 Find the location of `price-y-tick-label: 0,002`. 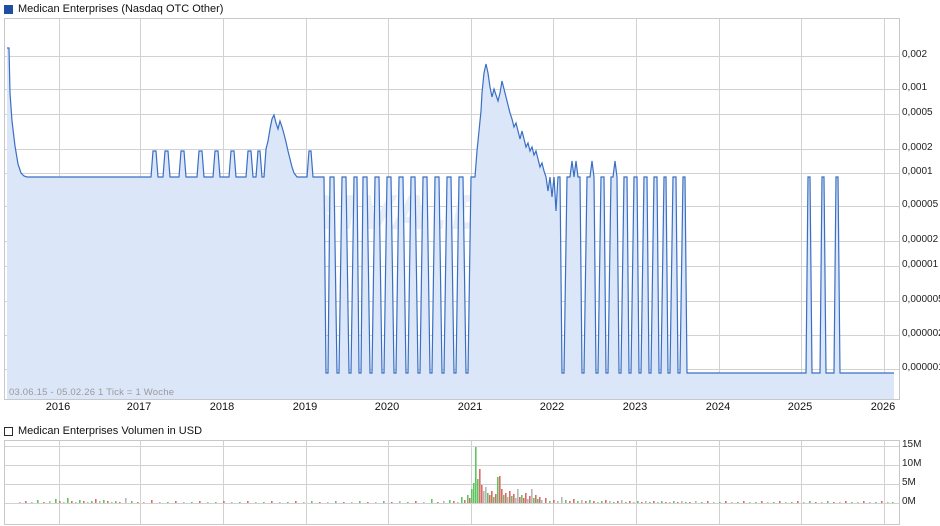

price-y-tick-label: 0,002 is located at coordinates (915, 54).